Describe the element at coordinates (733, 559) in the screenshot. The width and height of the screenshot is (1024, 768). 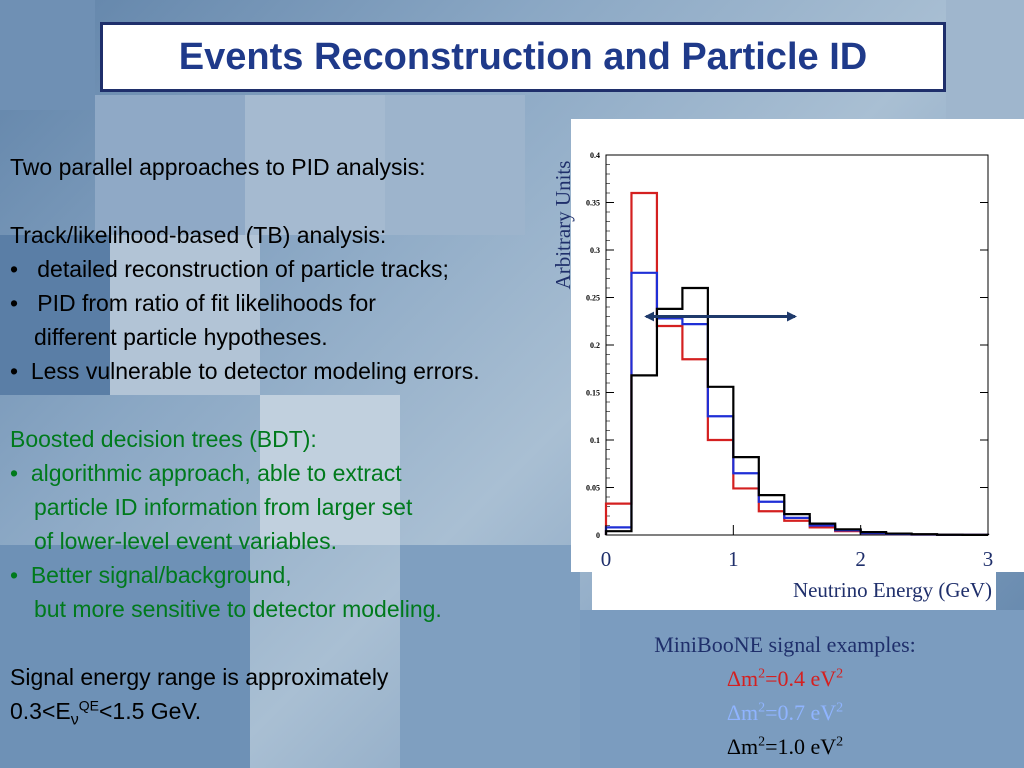
I see `x-tick-label: 1` at that location.